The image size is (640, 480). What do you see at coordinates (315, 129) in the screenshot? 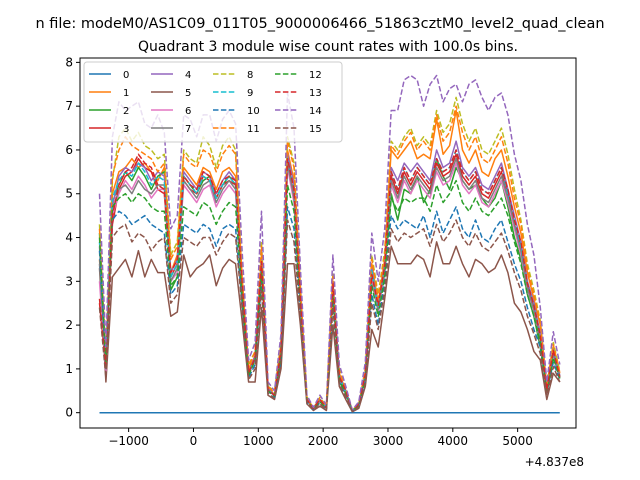
I see `legend-label-15: 15` at bounding box center [315, 129].